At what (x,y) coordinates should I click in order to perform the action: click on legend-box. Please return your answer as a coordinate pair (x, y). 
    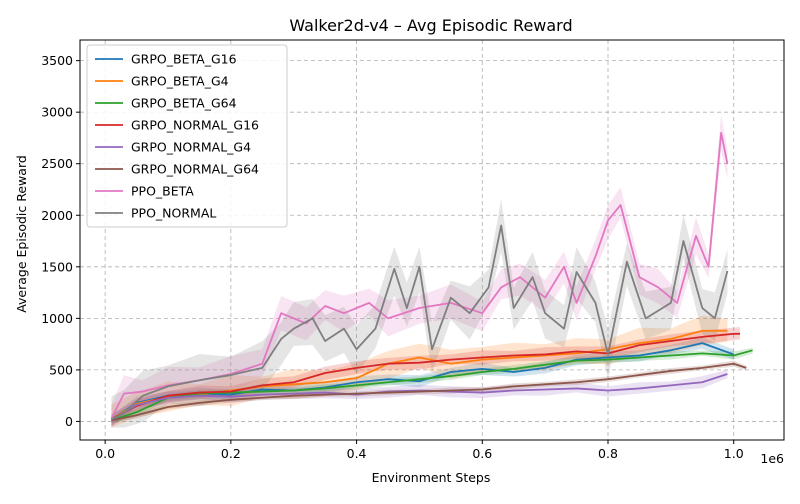
    Looking at the image, I should click on (187, 136).